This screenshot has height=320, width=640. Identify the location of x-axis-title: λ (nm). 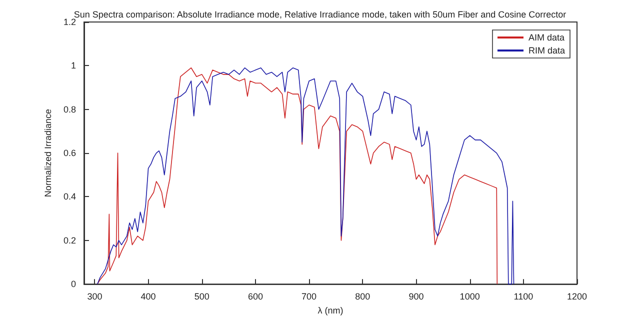
(331, 311).